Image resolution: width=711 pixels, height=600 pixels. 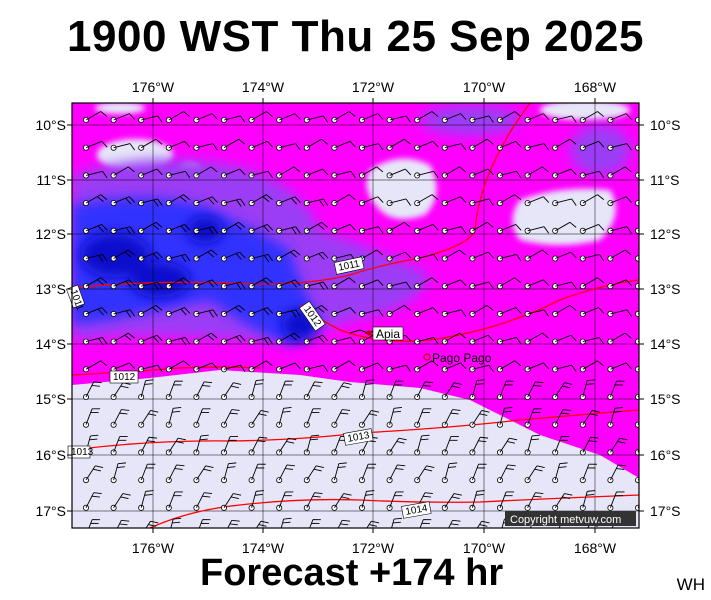 I want to click on lat-tick-label-left: 10°S, so click(x=50, y=125).